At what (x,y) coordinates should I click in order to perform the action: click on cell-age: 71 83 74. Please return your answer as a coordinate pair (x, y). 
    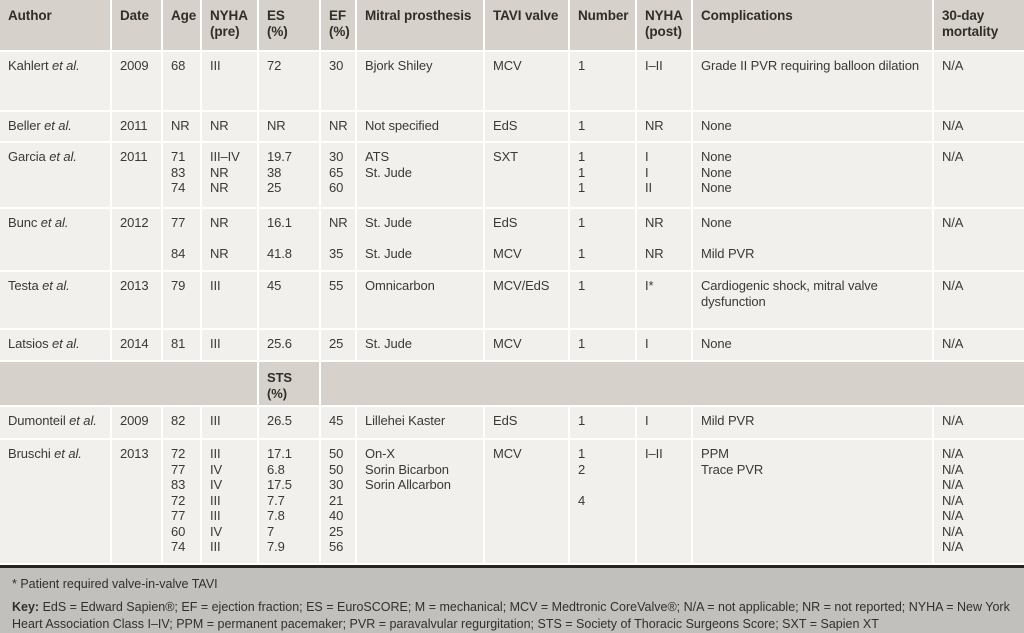
    Looking at the image, I should click on (182, 175).